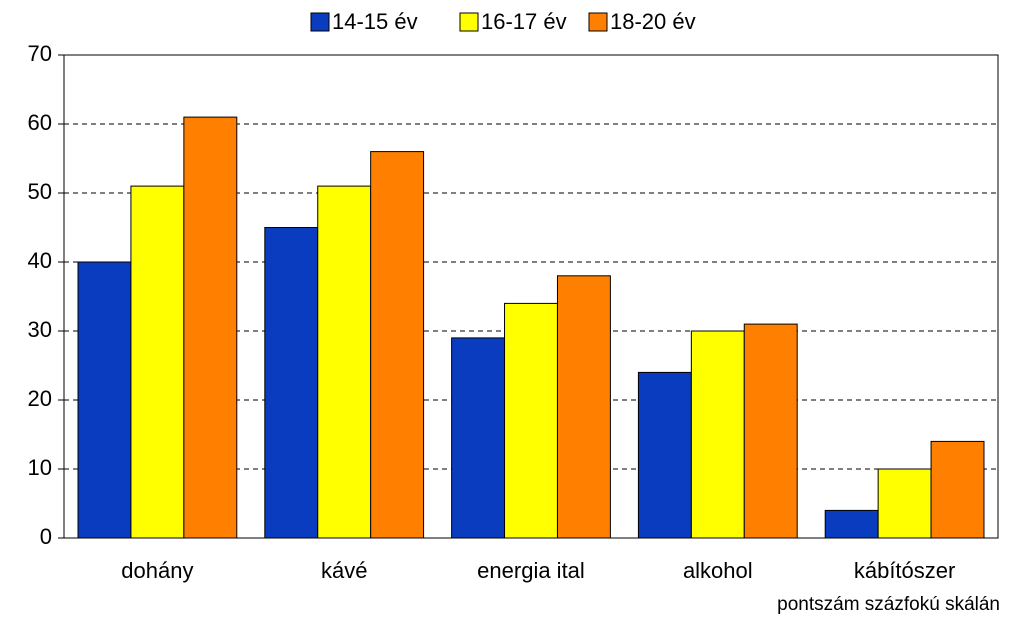  What do you see at coordinates (40, 191) in the screenshot?
I see `y-tick-label: 50` at bounding box center [40, 191].